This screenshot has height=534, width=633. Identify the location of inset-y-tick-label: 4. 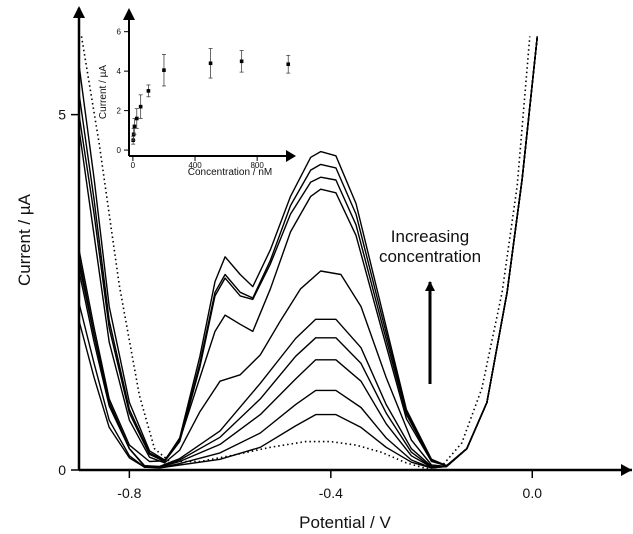
(119, 71).